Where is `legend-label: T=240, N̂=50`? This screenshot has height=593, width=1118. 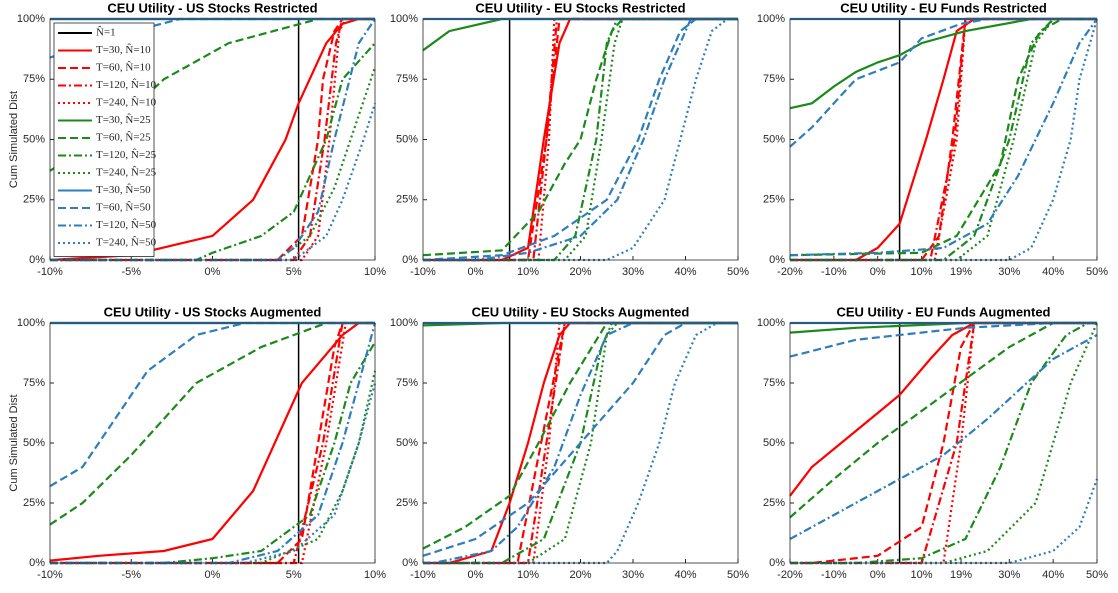
legend-label: T=240, N̂=50 is located at coordinates (126, 241).